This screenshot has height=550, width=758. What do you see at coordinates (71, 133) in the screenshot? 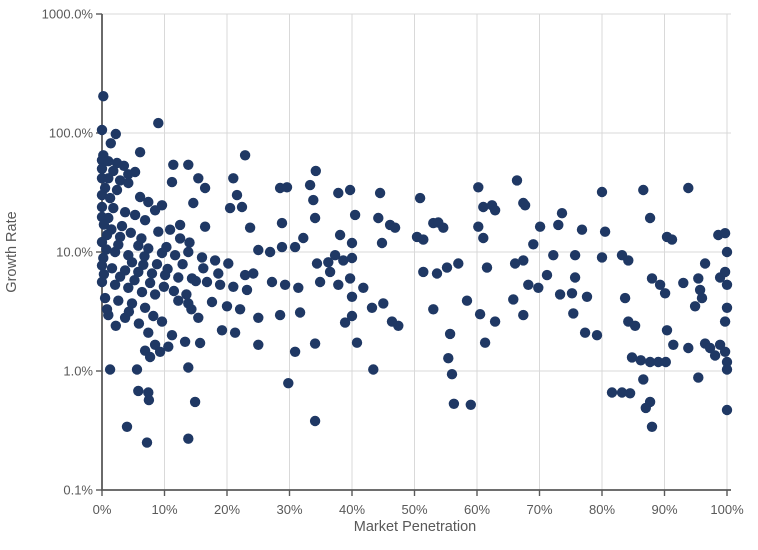
I see `y-tick-label: 100.0%` at bounding box center [71, 133].